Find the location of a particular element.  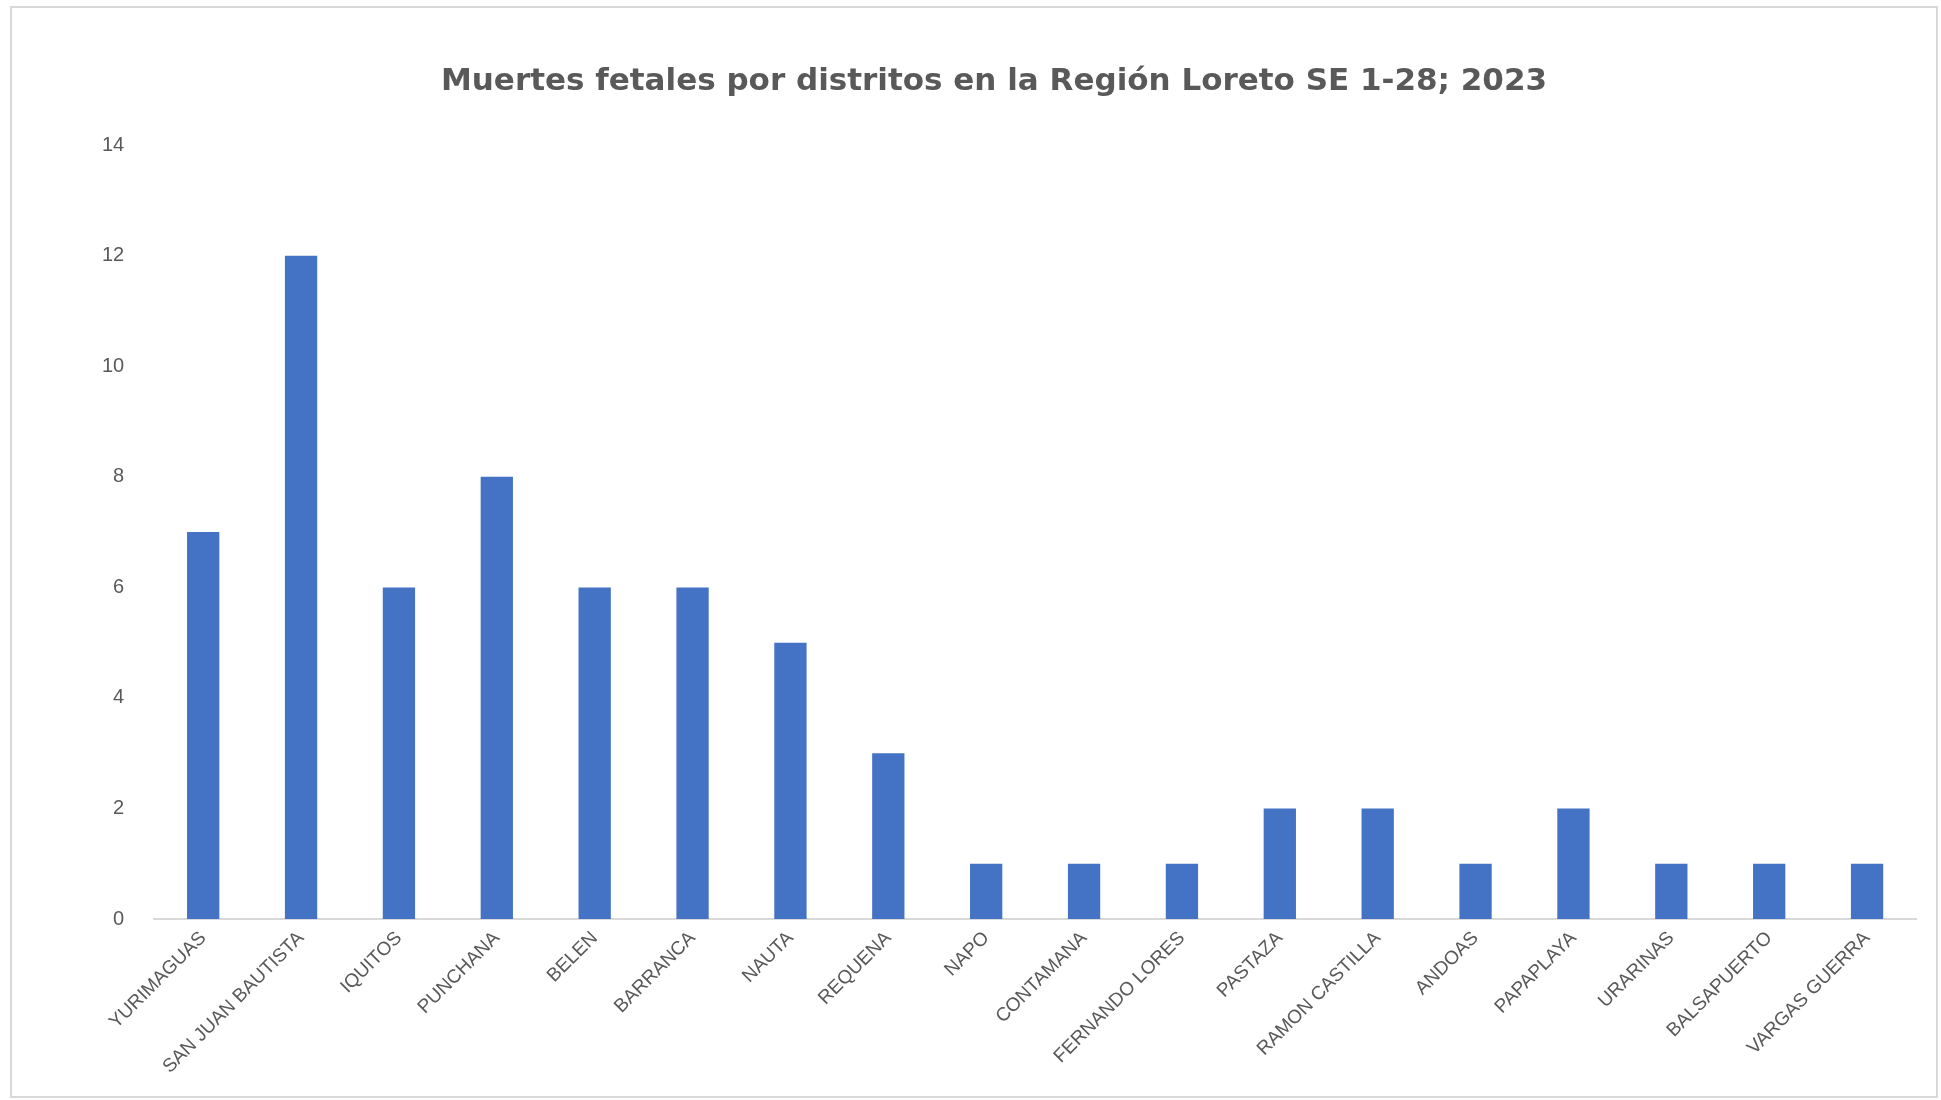

y-tick-label: 2 is located at coordinates (119, 806).